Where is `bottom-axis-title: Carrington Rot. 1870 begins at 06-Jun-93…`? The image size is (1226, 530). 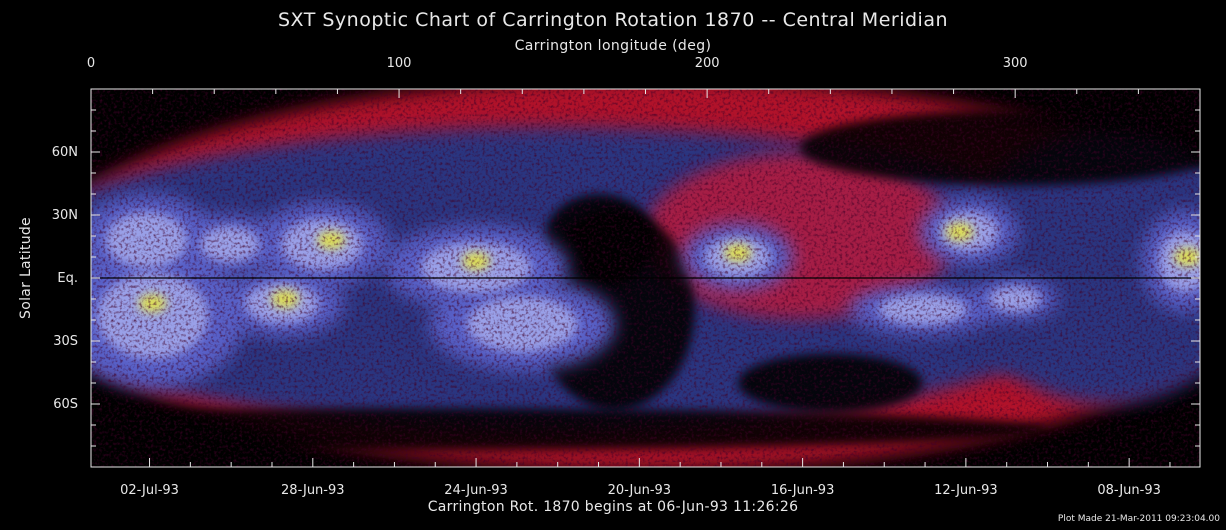
bottom-axis-title: Carrington Rot. 1870 begins at 06-Jun-93… is located at coordinates (613, 507).